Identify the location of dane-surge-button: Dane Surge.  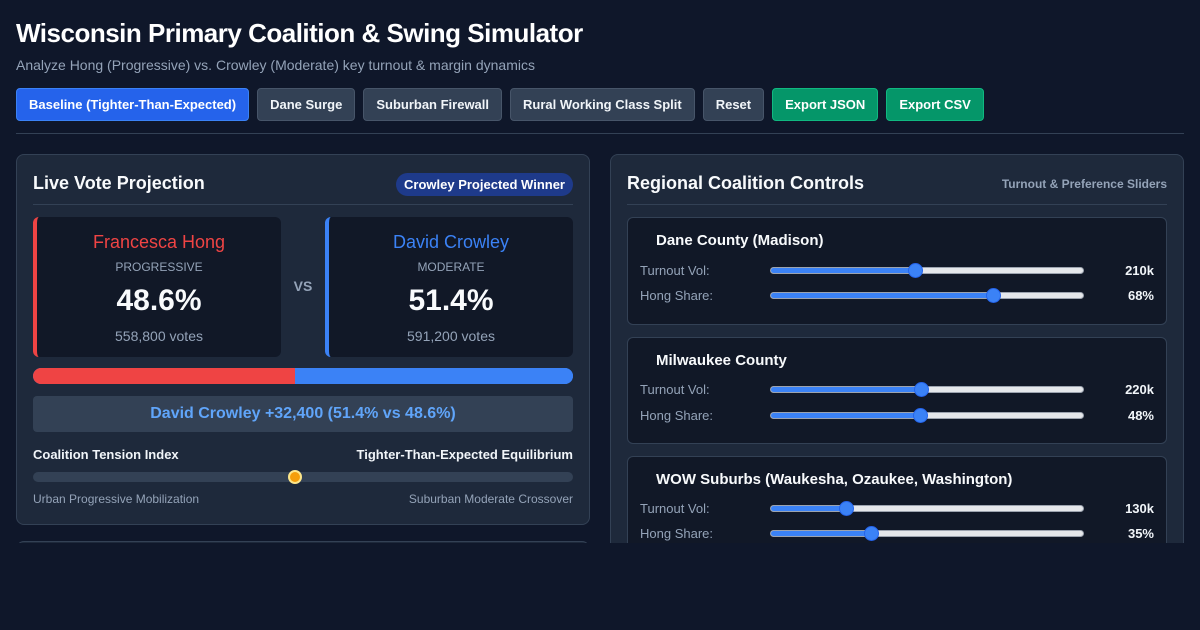
(306, 104).